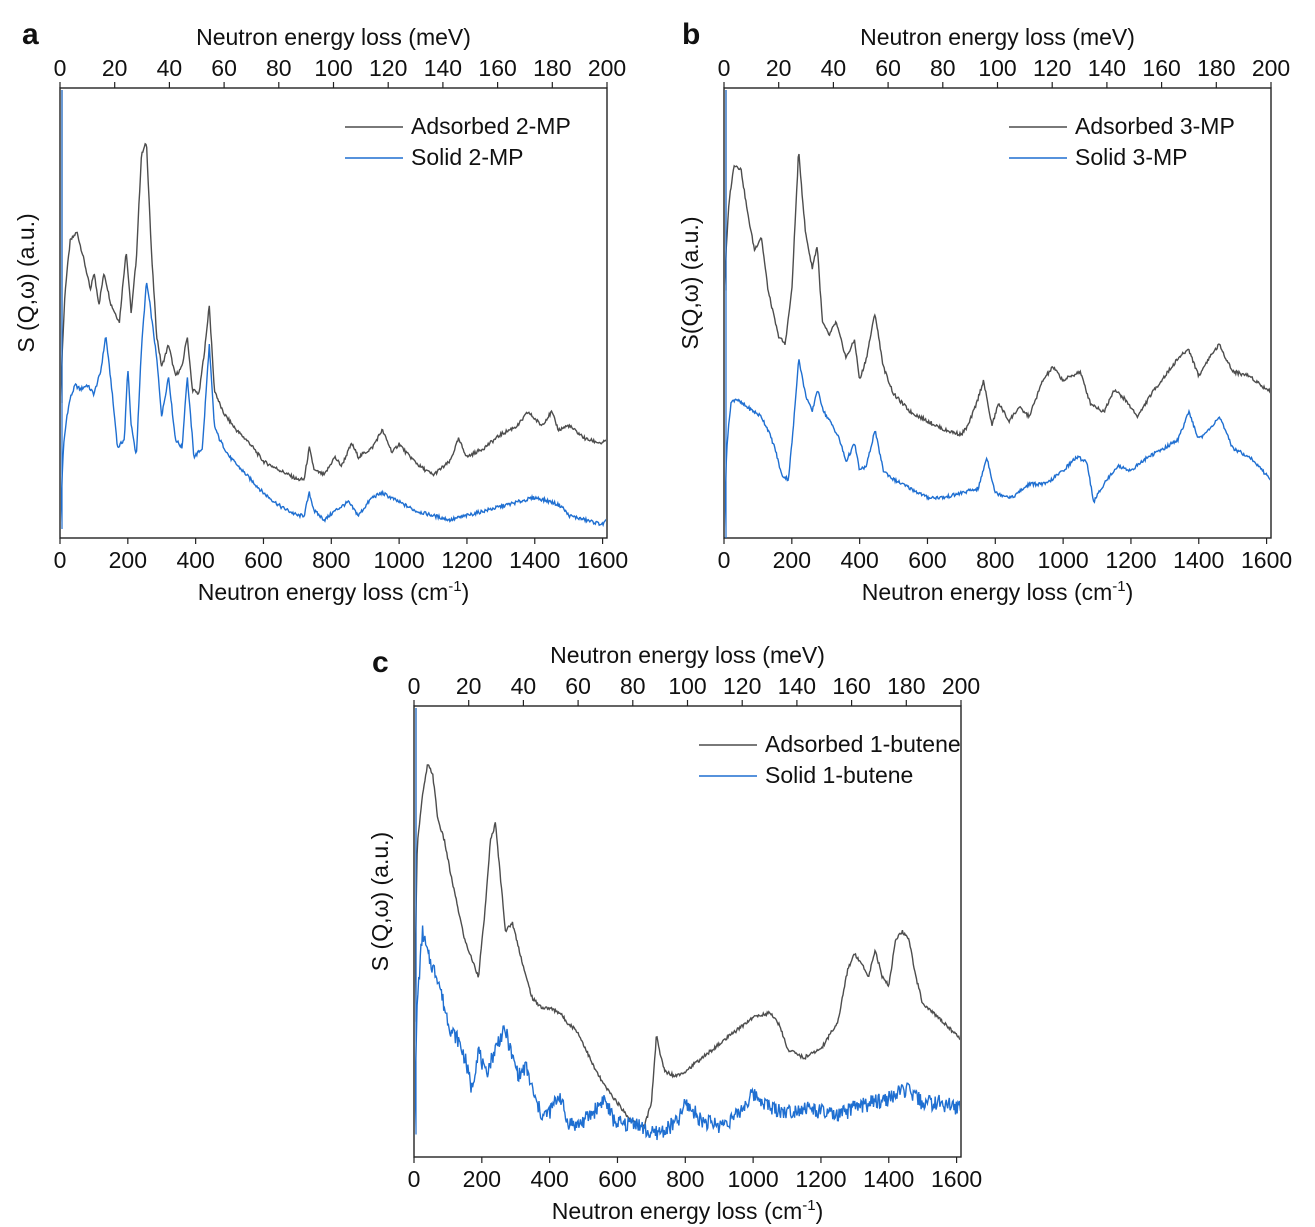 Image resolution: width=1315 pixels, height=1227 pixels. Describe the element at coordinates (687, 1033) in the screenshot. I see `series-line-solid-1-butene` at that location.